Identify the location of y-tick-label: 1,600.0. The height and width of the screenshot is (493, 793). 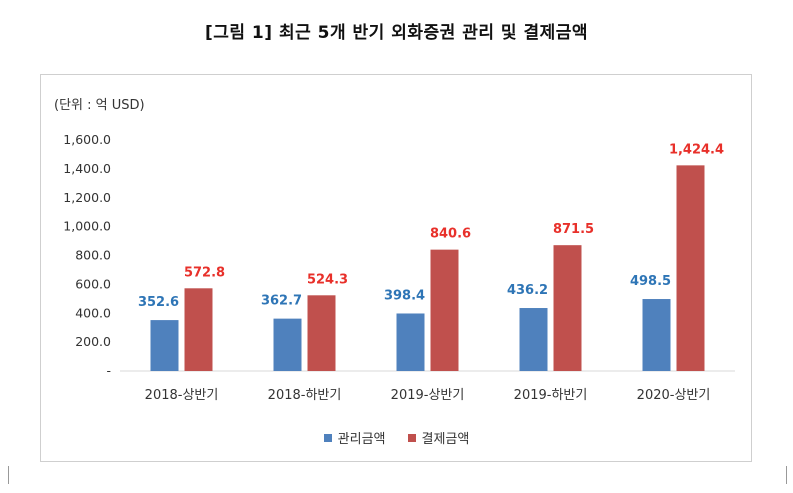
(87, 139).